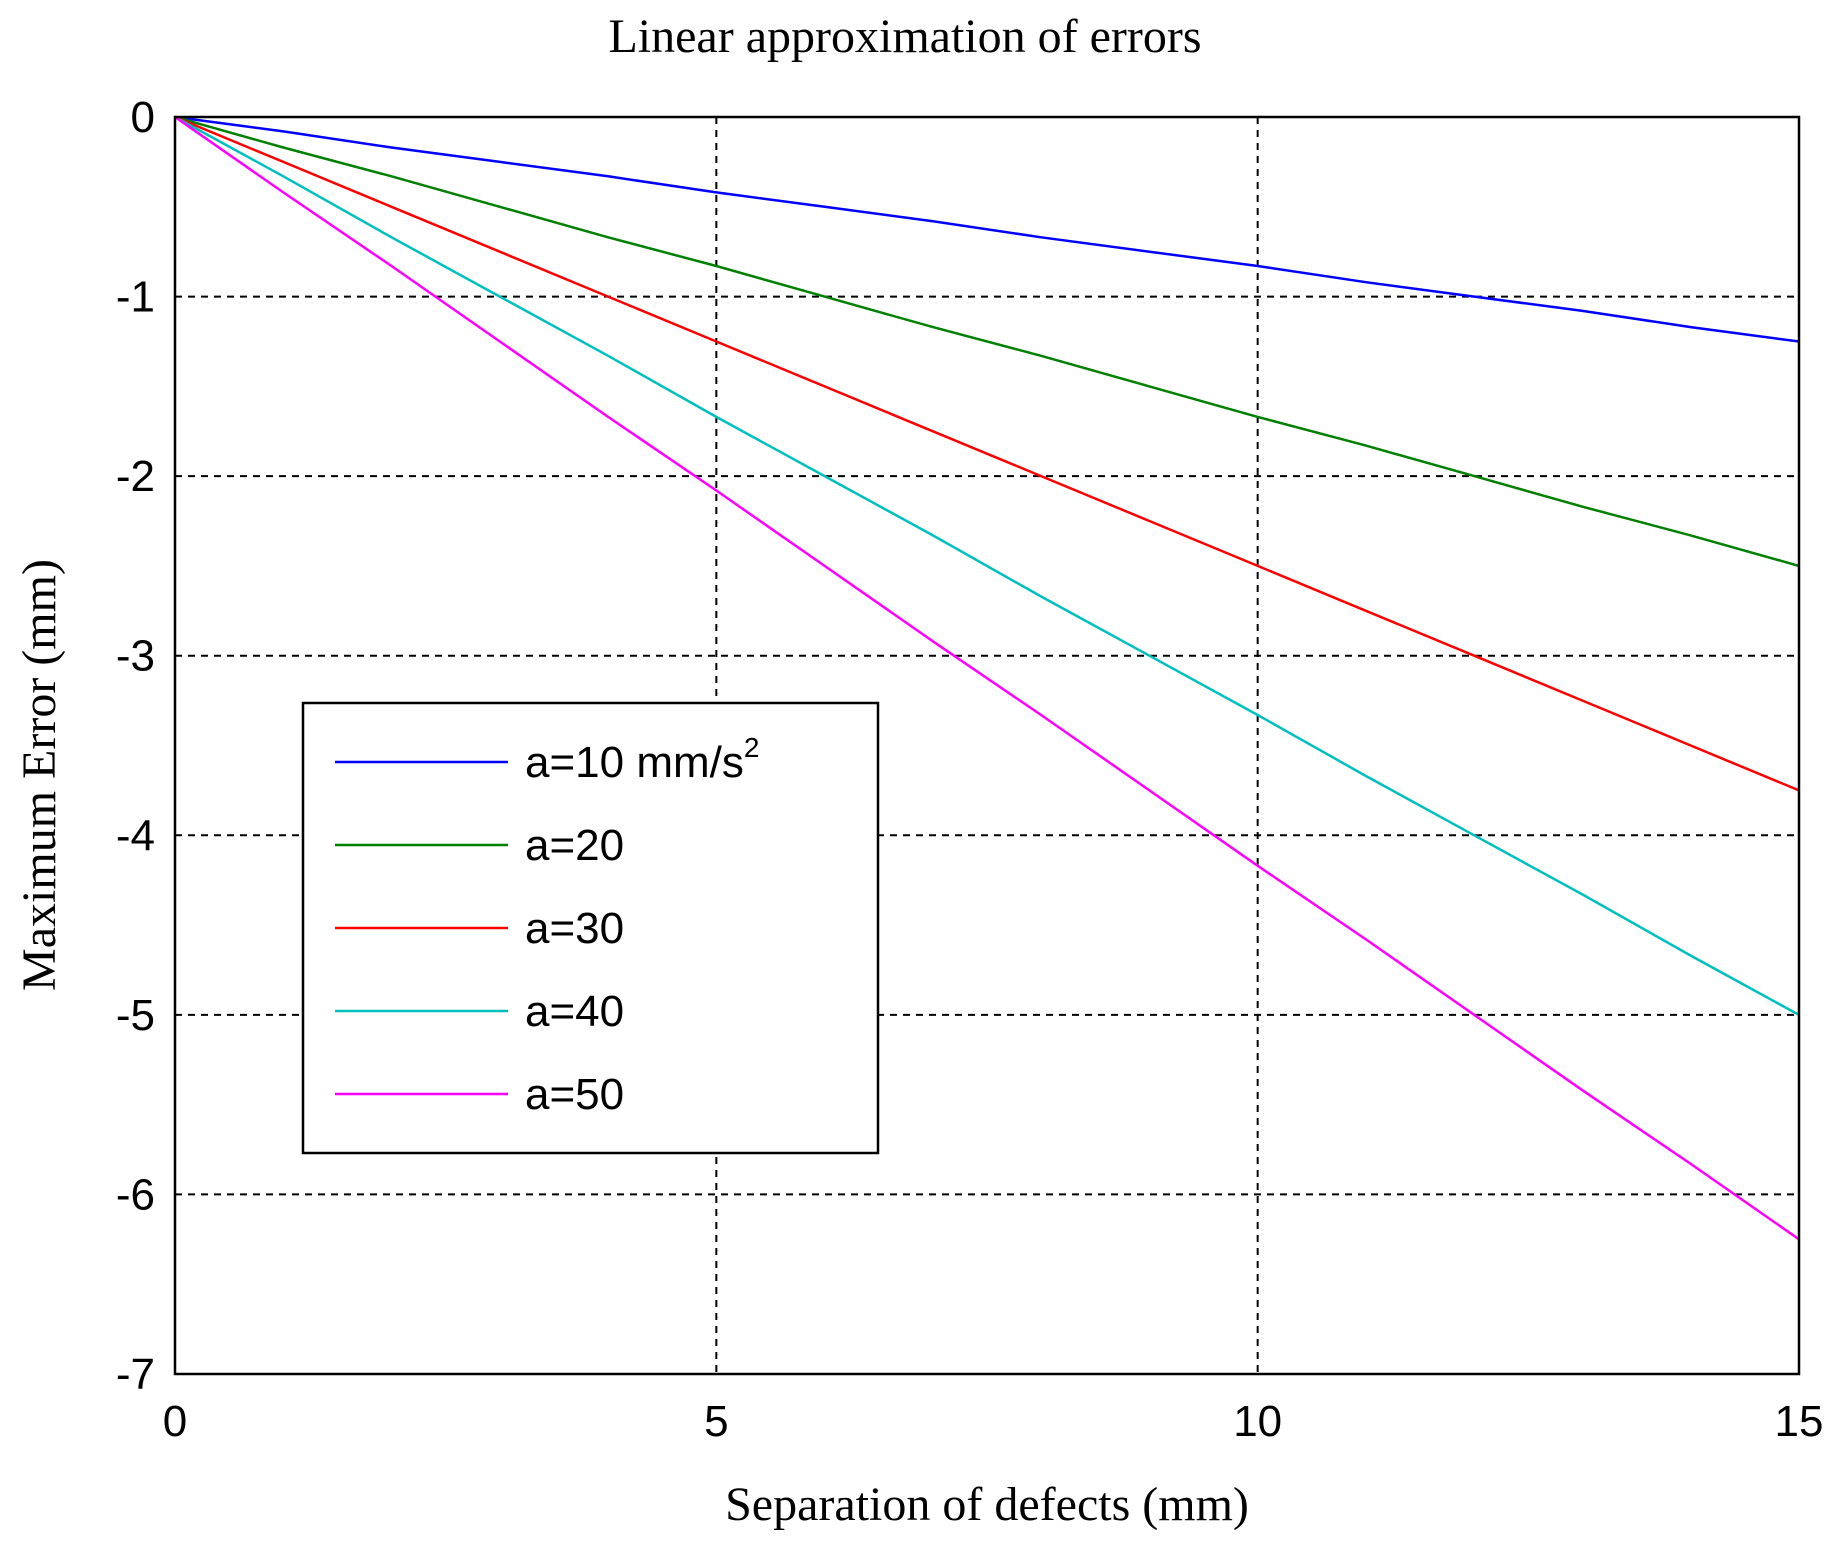  I want to click on y-tick-label: 0, so click(143, 117).